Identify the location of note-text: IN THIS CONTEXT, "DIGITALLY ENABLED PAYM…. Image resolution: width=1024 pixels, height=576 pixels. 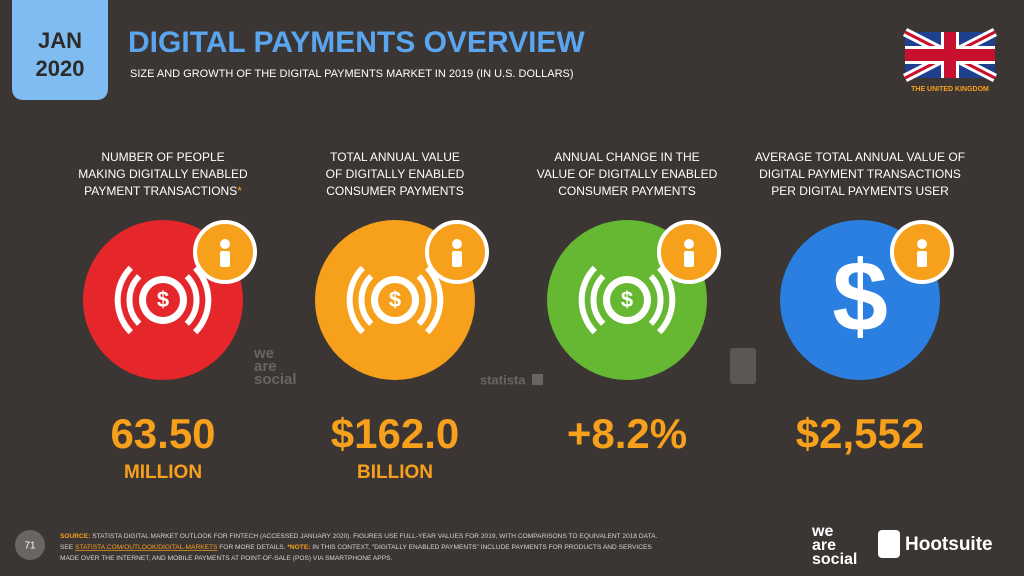
(482, 547).